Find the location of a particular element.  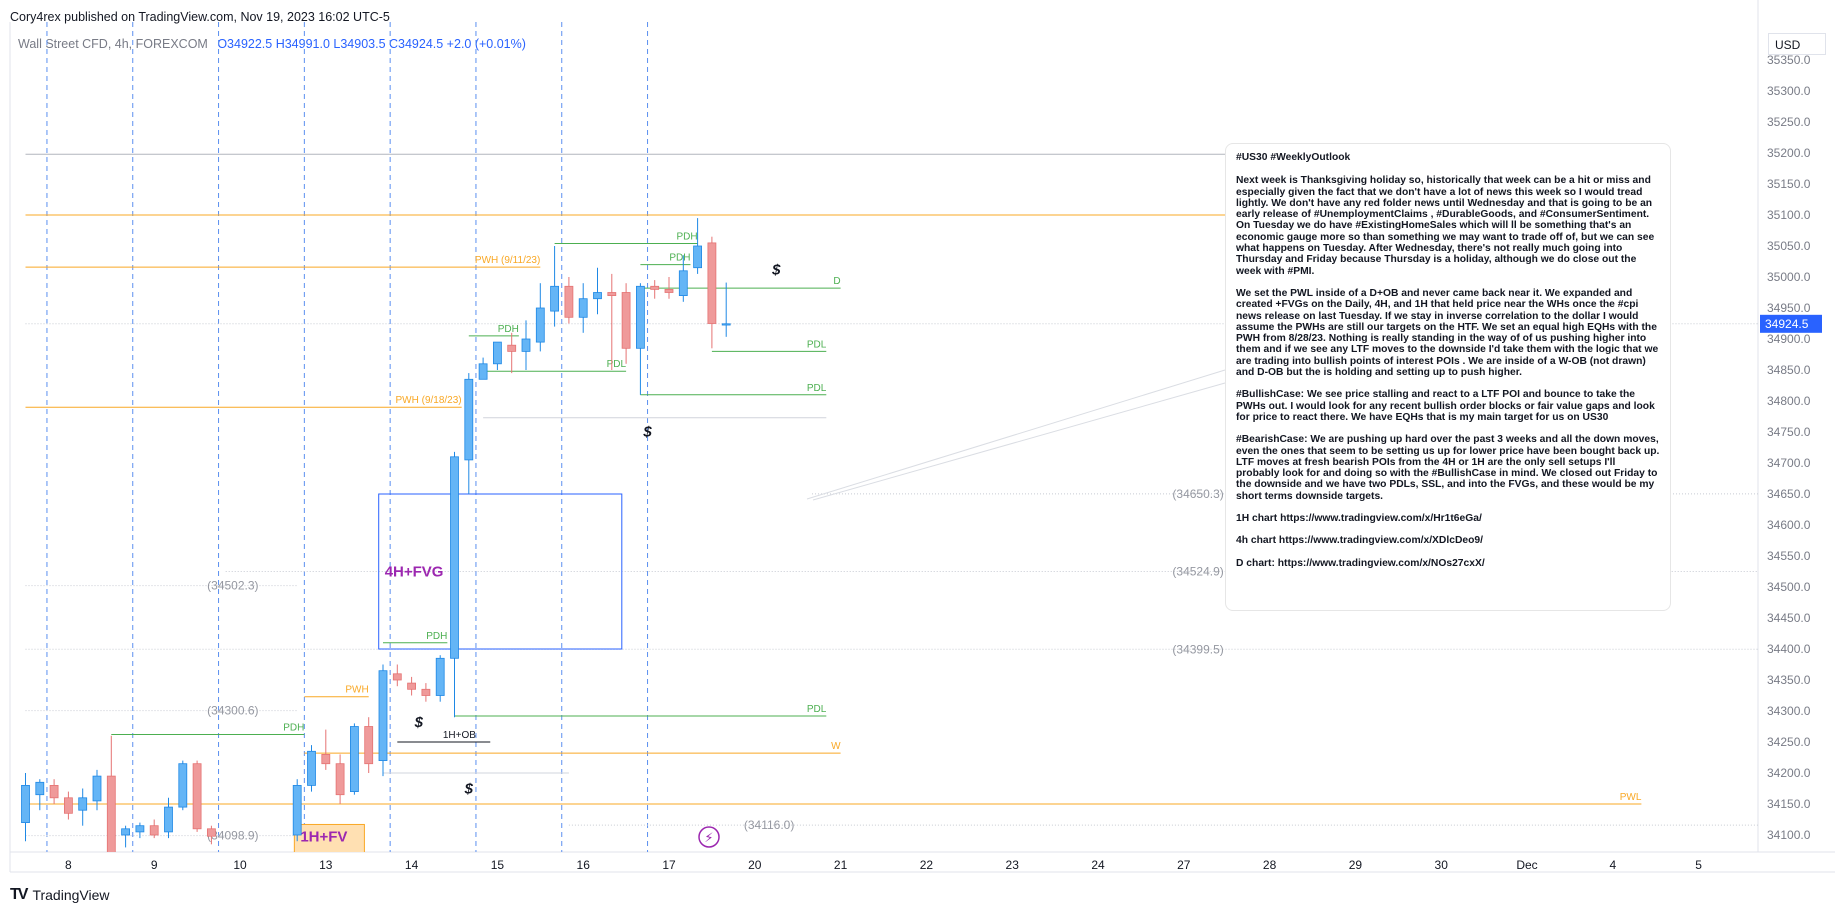

zone-label: 4H+FVG is located at coordinates (414, 572).